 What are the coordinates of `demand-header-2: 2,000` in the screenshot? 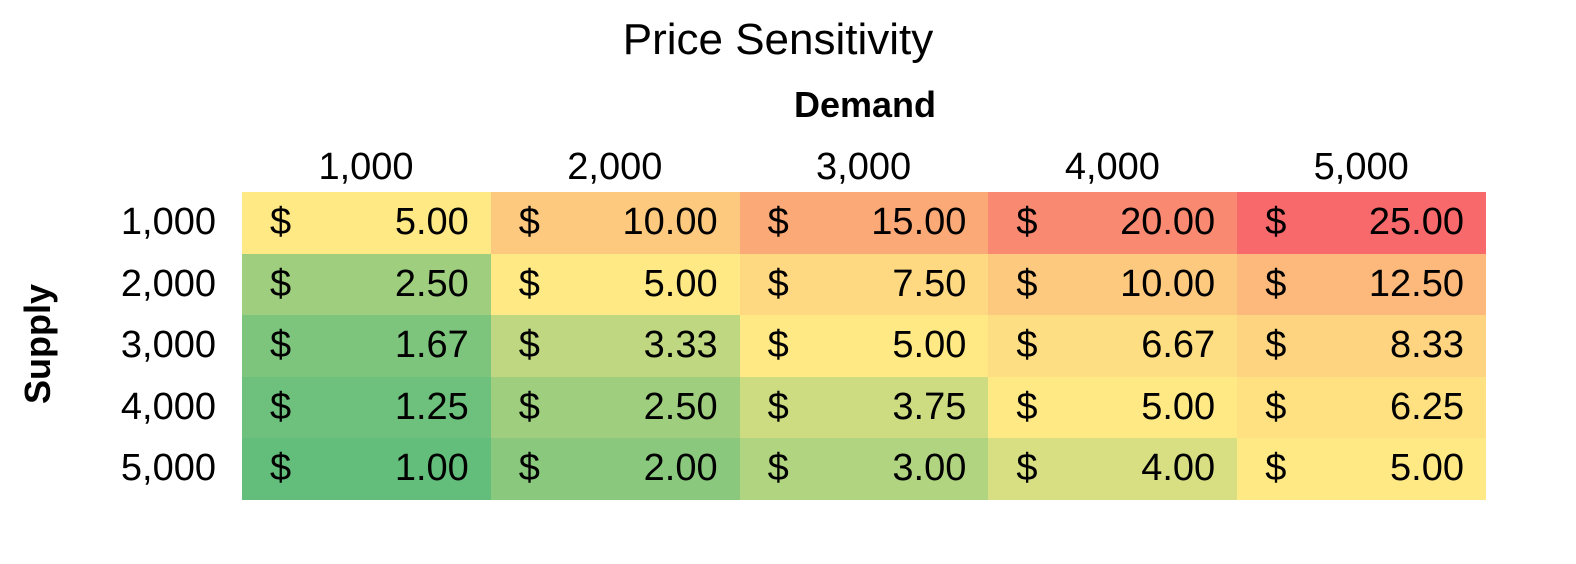 It's located at (615, 167).